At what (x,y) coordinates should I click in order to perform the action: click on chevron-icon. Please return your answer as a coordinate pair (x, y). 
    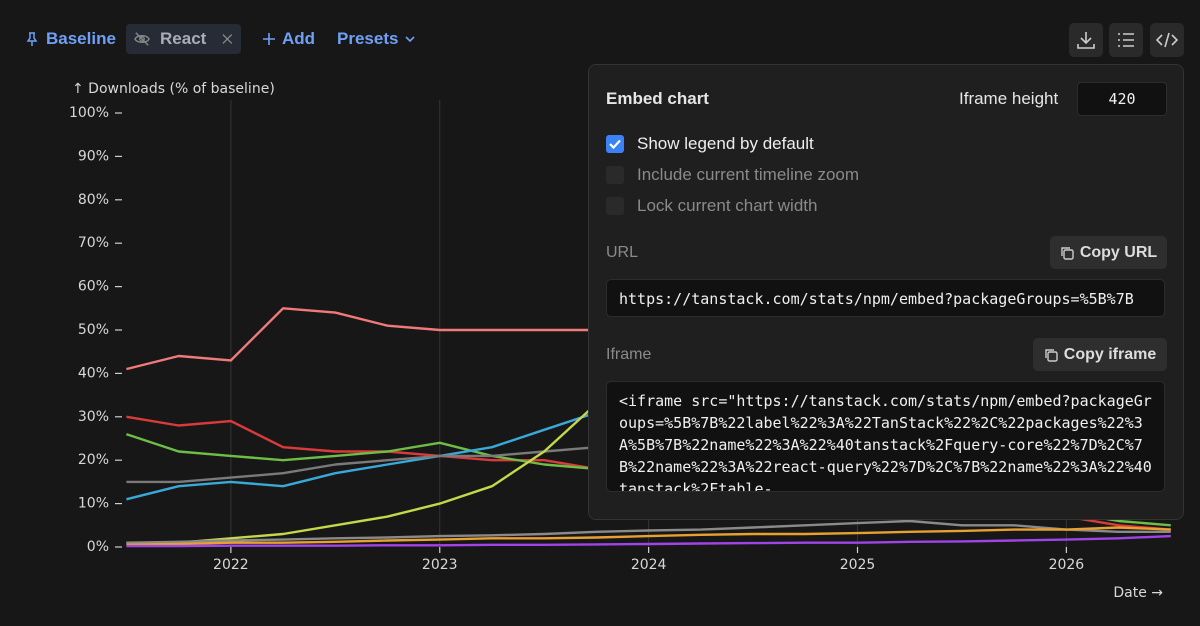
    Looking at the image, I should click on (410, 39).